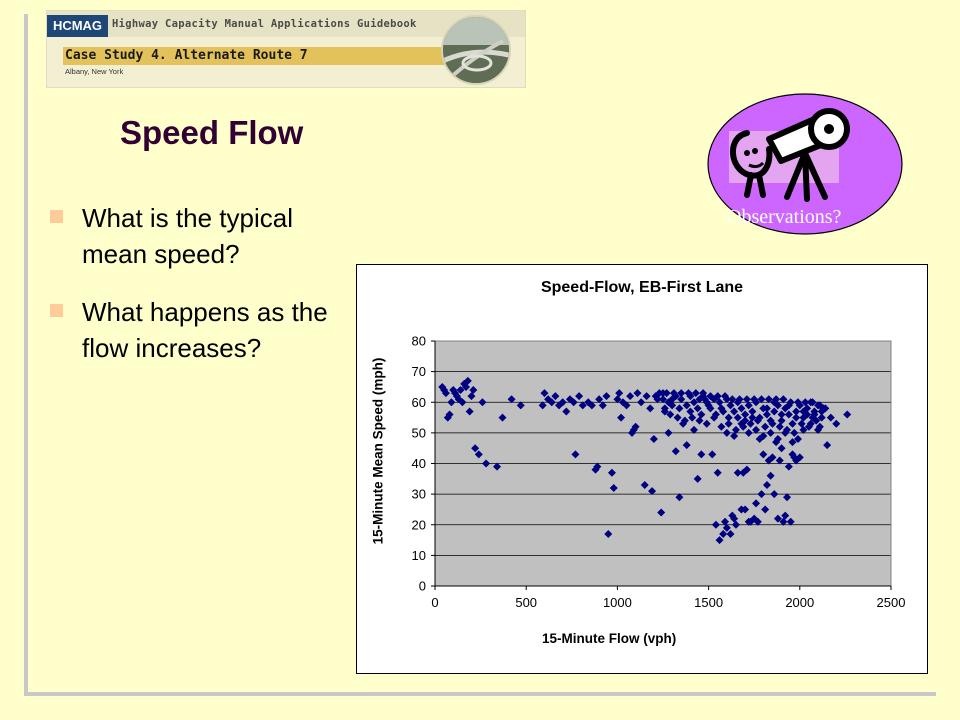 This screenshot has height=720, width=960. I want to click on case-study-title: Case Study 4. Alternate Route 7, so click(186, 55).